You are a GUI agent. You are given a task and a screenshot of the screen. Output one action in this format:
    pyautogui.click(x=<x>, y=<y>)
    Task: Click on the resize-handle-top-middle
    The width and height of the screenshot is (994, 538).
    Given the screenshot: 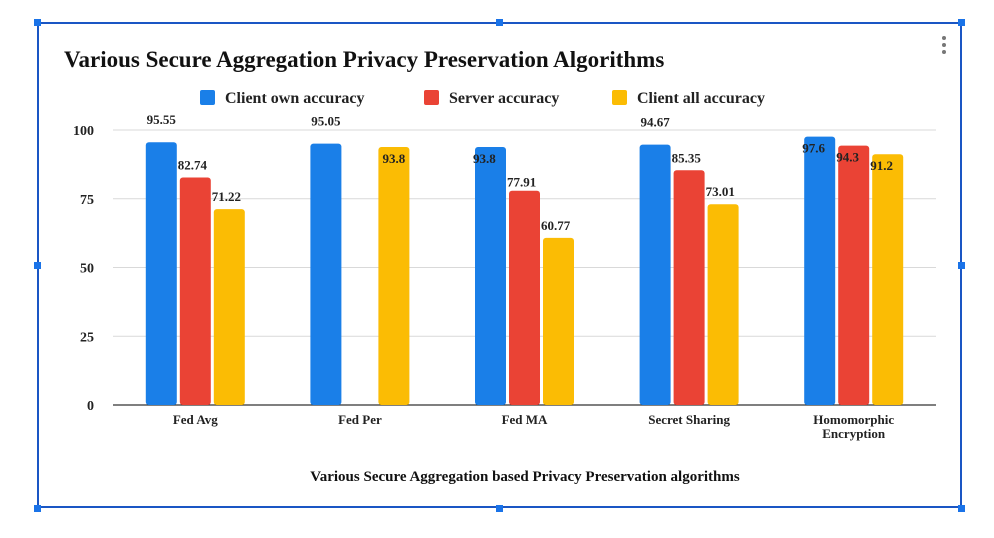 What is the action you would take?
    pyautogui.click(x=499, y=22)
    